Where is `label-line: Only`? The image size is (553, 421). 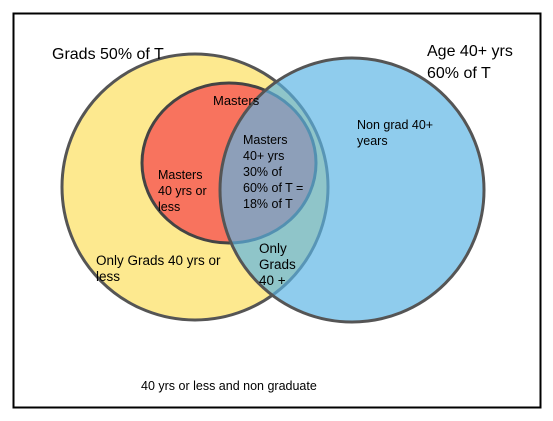
label-line: Only is located at coordinates (273, 248).